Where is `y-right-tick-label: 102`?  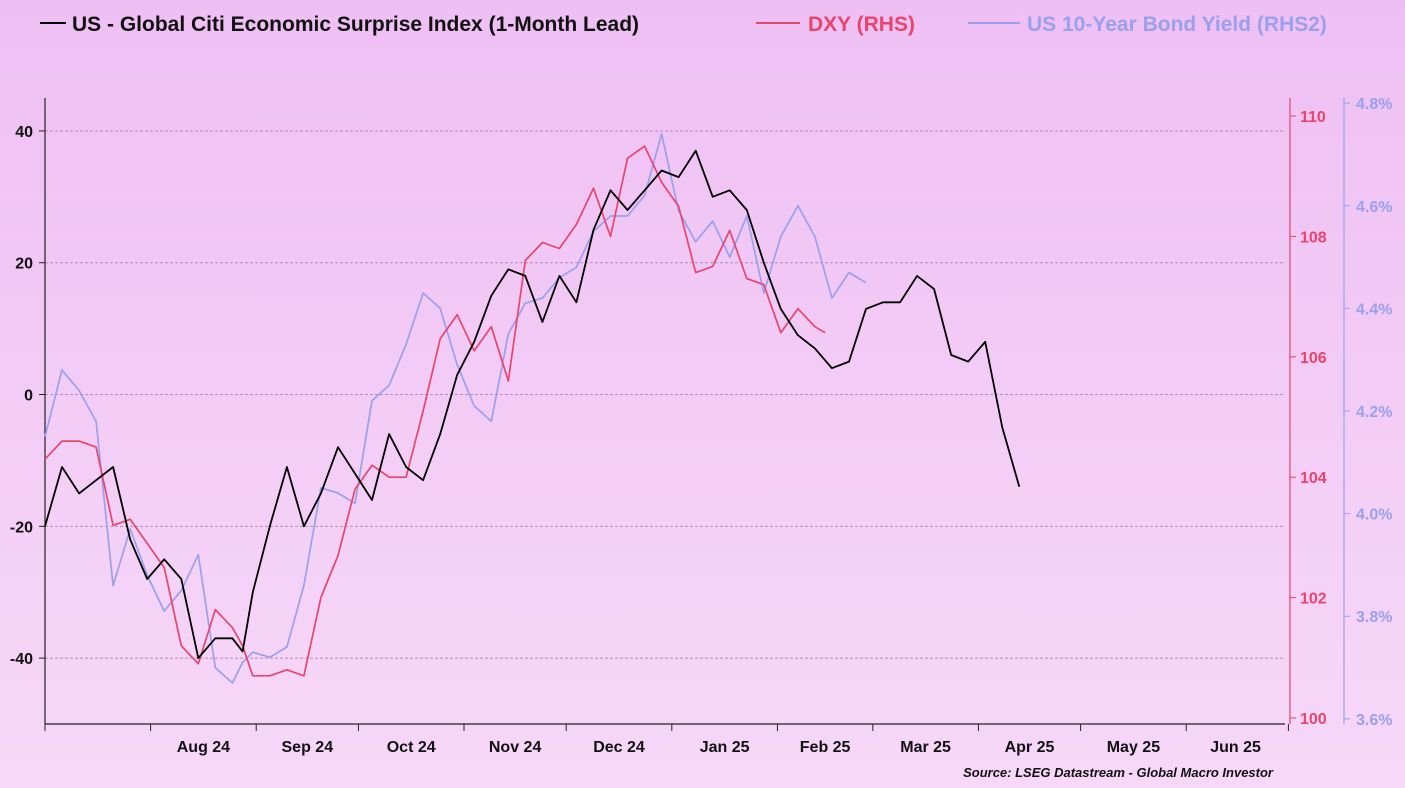
y-right-tick-label: 102 is located at coordinates (1313, 599).